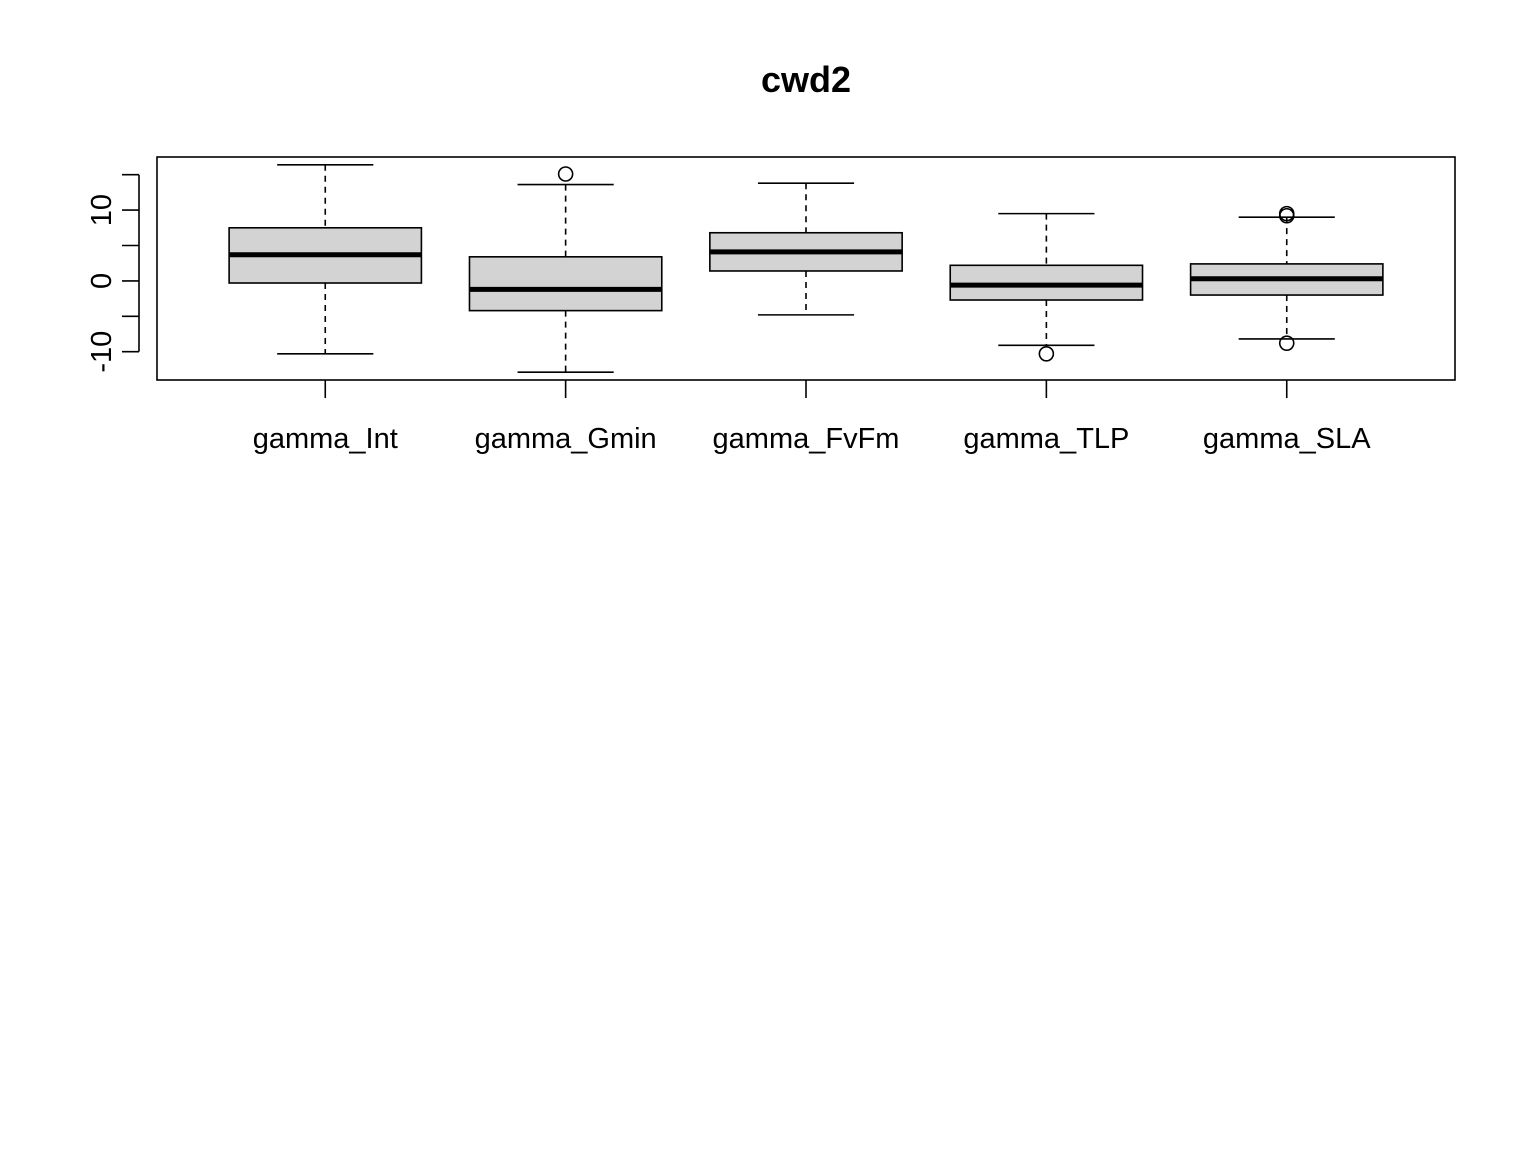  I want to click on y-tick-label: -10, so click(102, 352).